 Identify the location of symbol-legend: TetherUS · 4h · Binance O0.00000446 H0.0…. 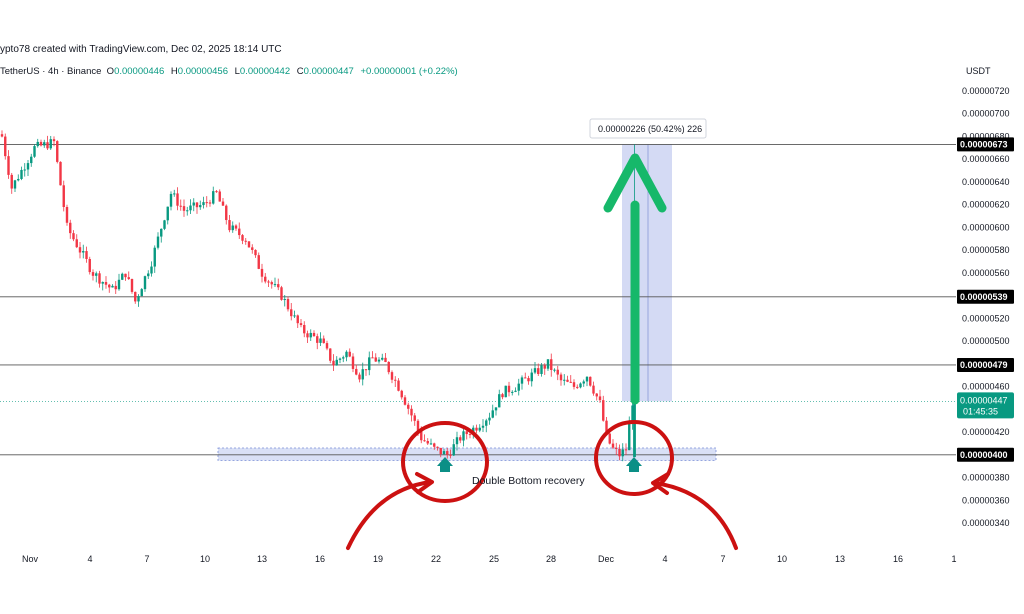
(231, 71).